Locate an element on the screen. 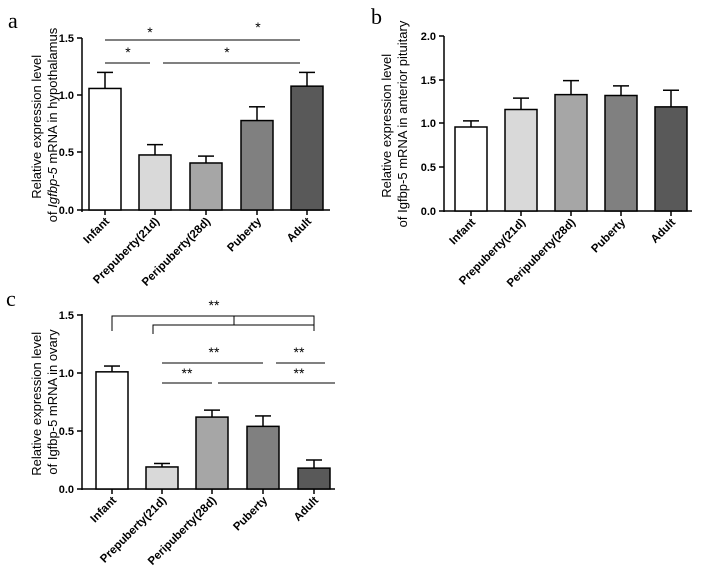 The height and width of the screenshot is (579, 708). panel-b-ytick-label: 2.0 is located at coordinates (428, 37).